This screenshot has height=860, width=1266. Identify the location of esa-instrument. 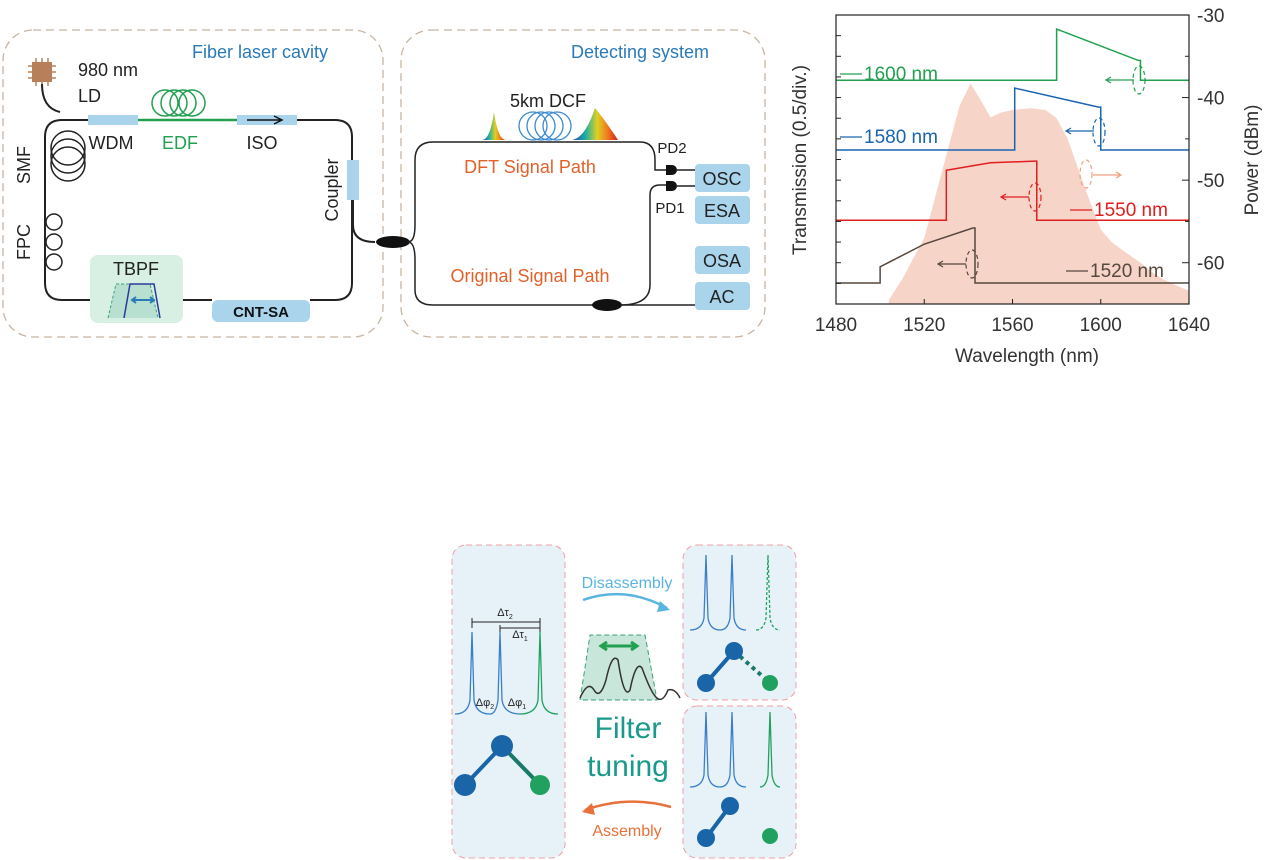
(722, 210).